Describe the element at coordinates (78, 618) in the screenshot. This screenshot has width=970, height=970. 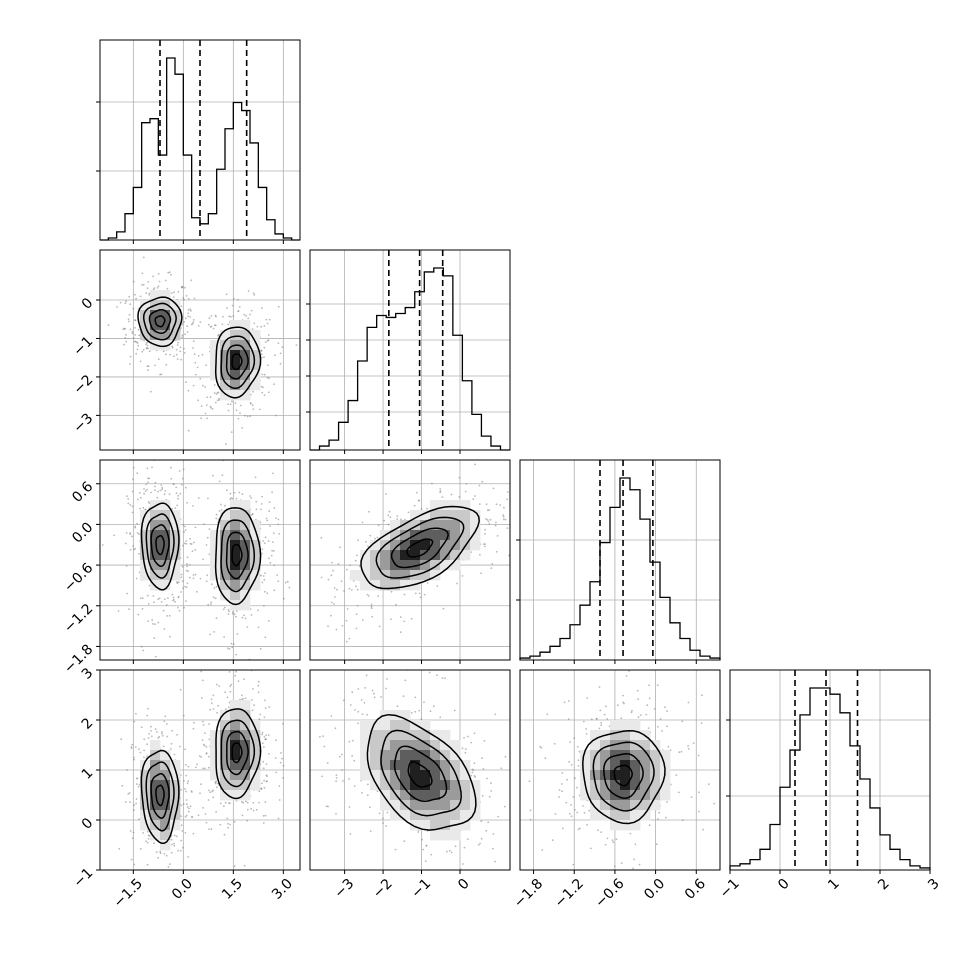
I see `y-tick-label-2-1: −1.2` at that location.